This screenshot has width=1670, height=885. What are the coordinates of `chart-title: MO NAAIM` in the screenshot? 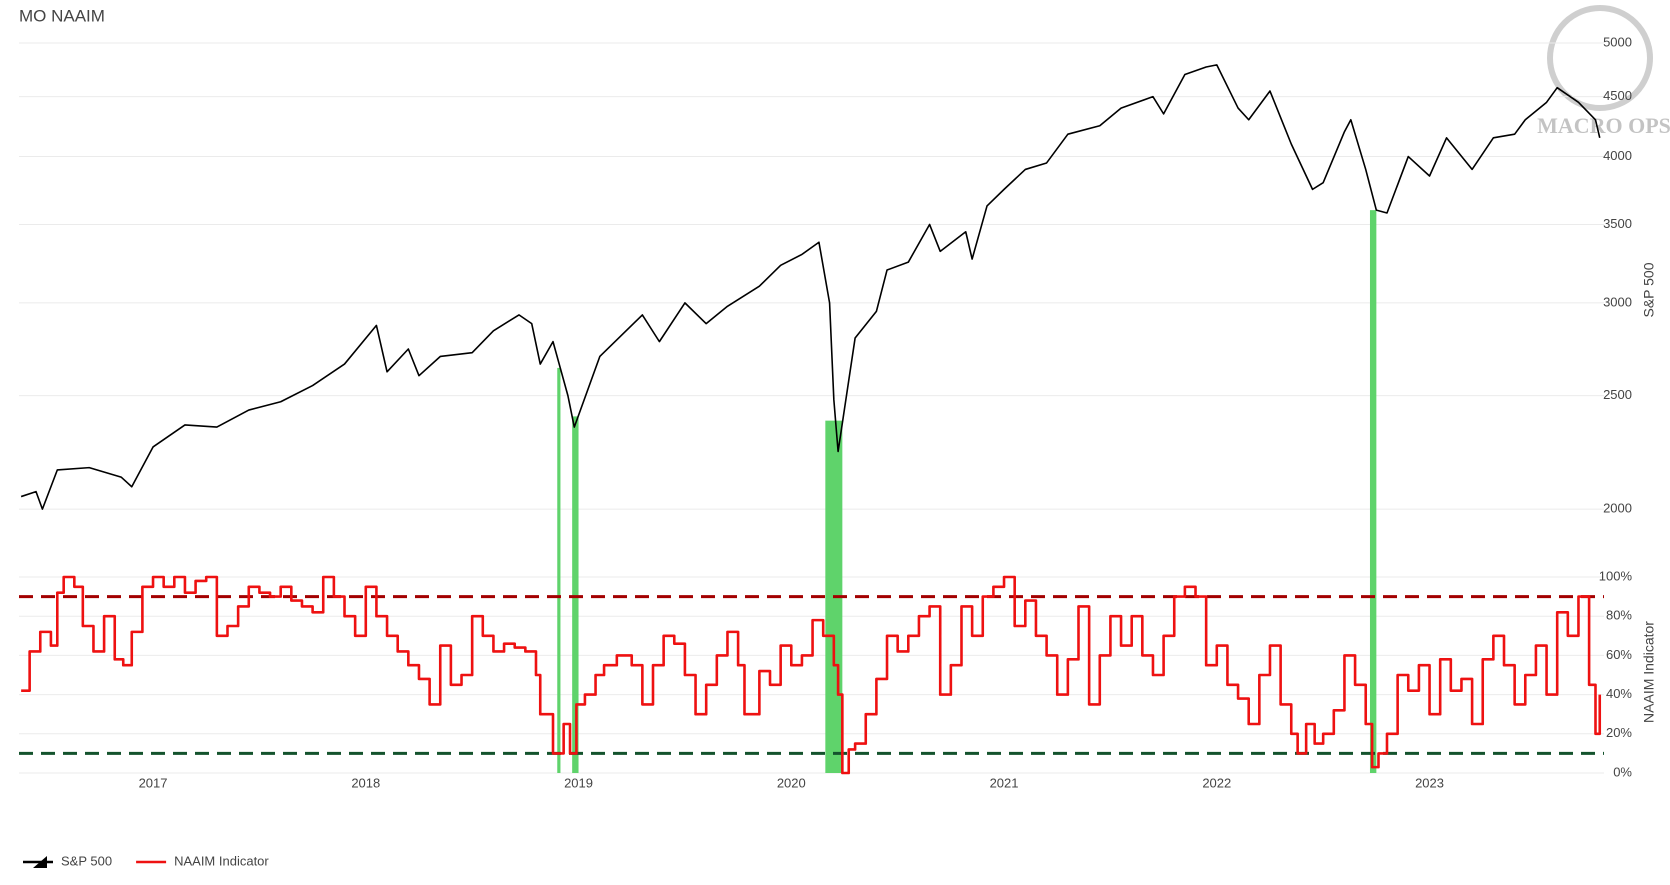 It's located at (62, 15).